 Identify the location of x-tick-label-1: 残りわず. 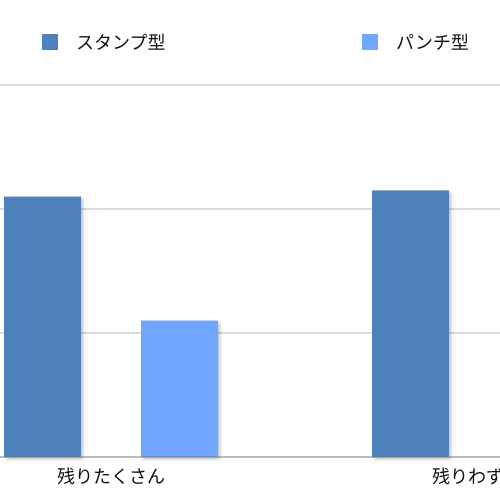
(466, 477).